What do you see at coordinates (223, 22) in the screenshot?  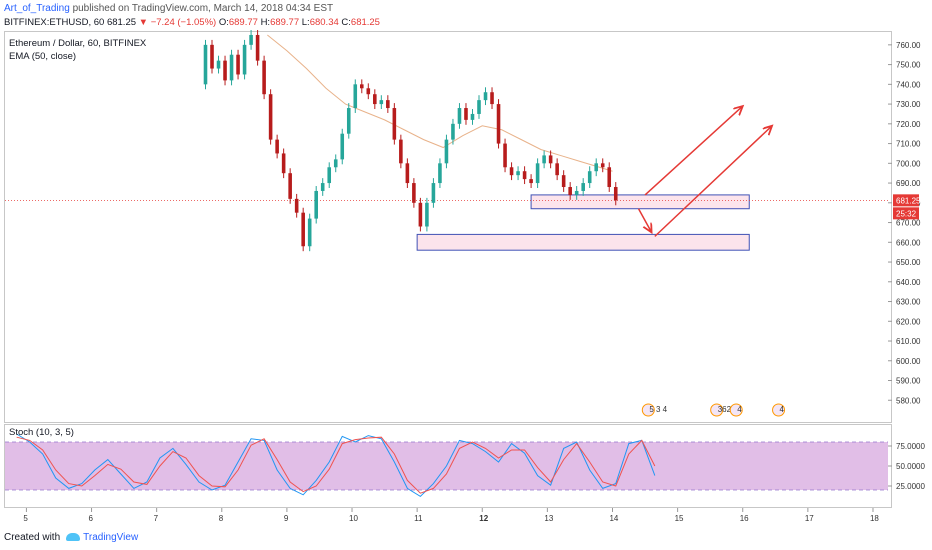 I see `open-label: O:` at bounding box center [223, 22].